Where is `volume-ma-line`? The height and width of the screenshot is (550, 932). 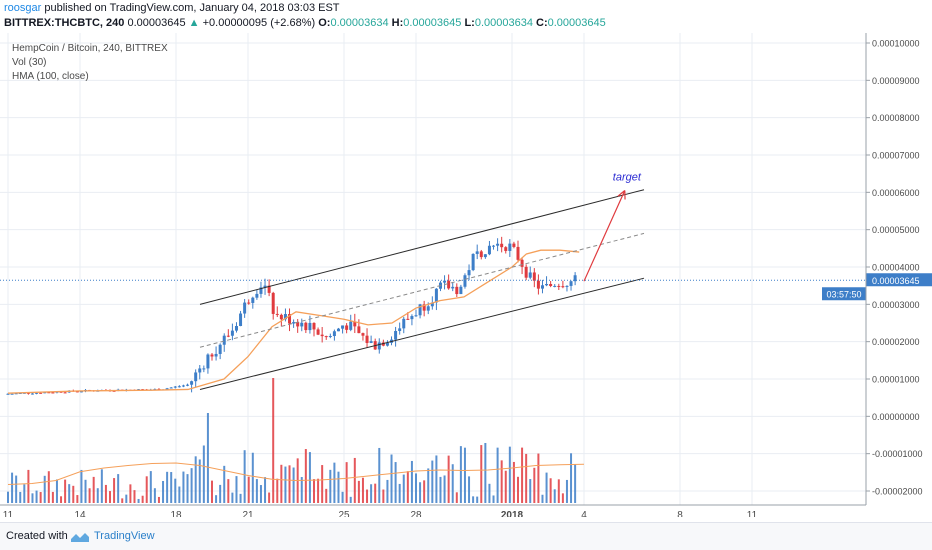 volume-ma-line is located at coordinates (296, 473).